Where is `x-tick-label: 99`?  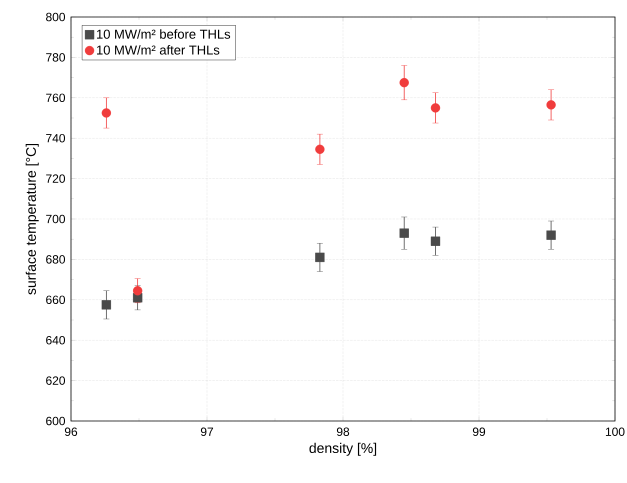 x-tick-label: 99 is located at coordinates (479, 432).